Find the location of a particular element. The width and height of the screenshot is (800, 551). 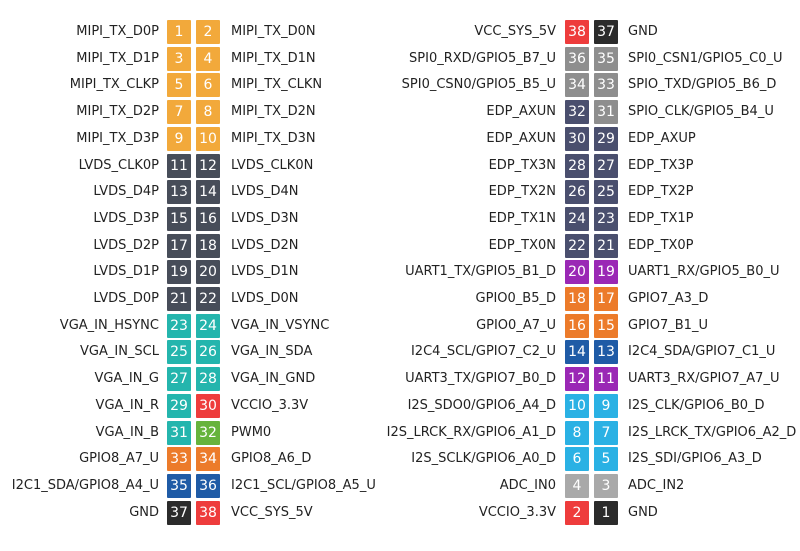

pin-label-right: GPIO8_A6_D is located at coordinates (271, 459).